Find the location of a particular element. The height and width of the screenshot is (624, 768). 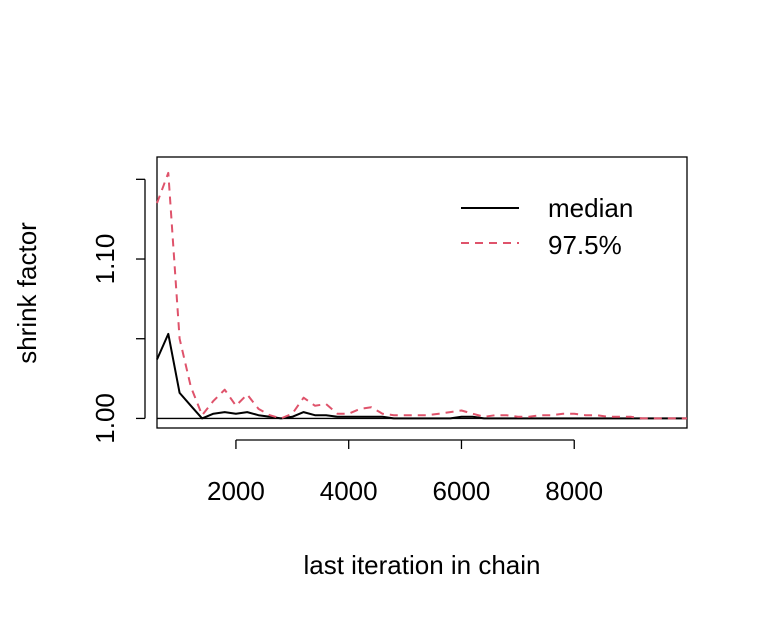

legend-label-median: median is located at coordinates (590, 208).